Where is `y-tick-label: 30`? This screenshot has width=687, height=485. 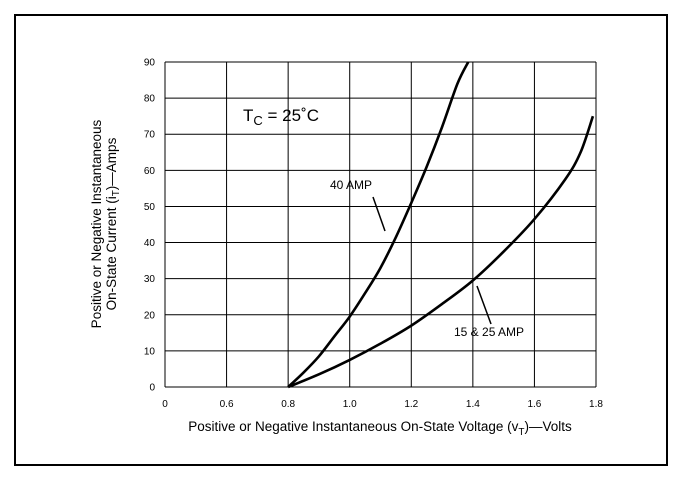
y-tick-label: 30 is located at coordinates (150, 279).